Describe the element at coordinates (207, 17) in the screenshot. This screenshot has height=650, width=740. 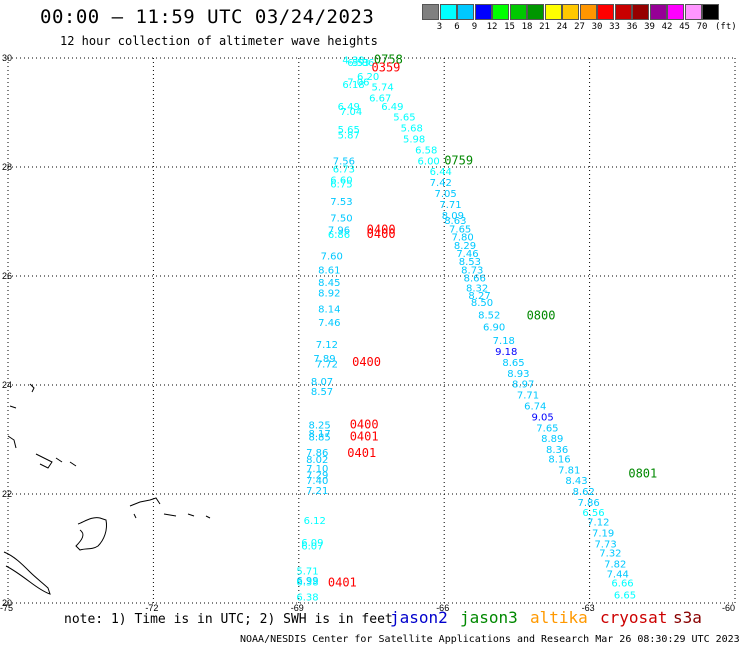
I see `map-title: 00:00 – 11:59 UTC 03/24/2023` at that location.